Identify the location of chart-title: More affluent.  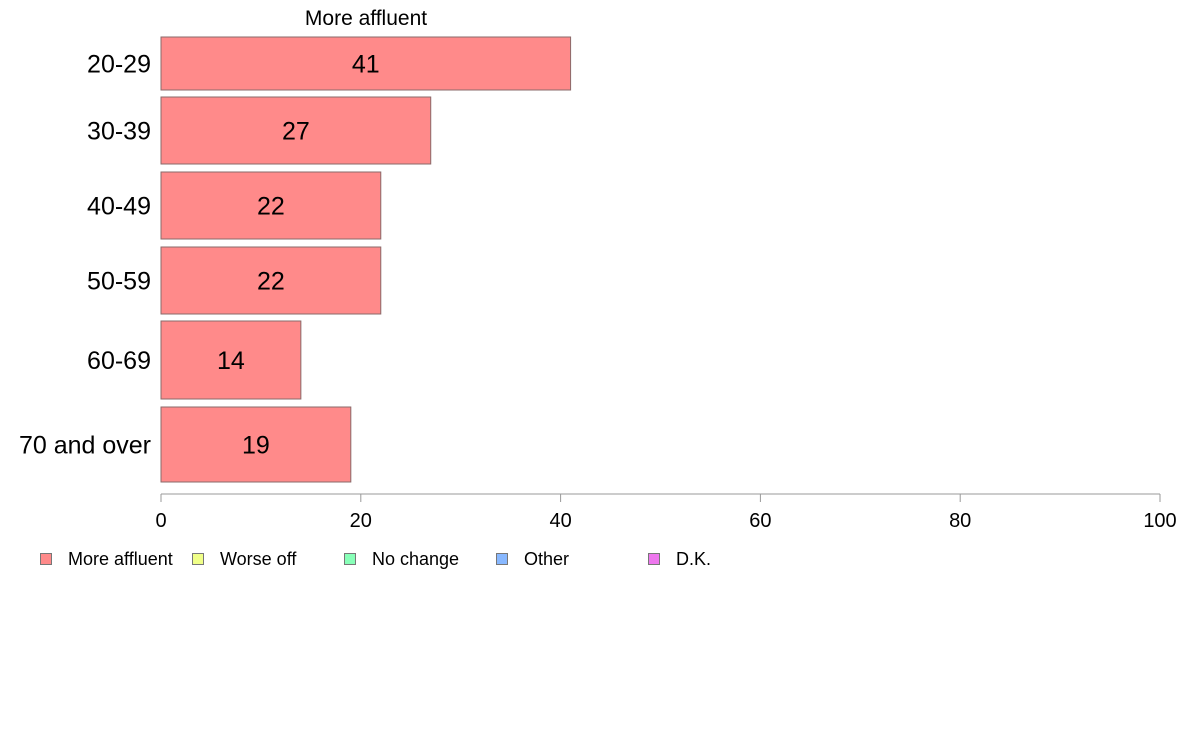
(366, 18).